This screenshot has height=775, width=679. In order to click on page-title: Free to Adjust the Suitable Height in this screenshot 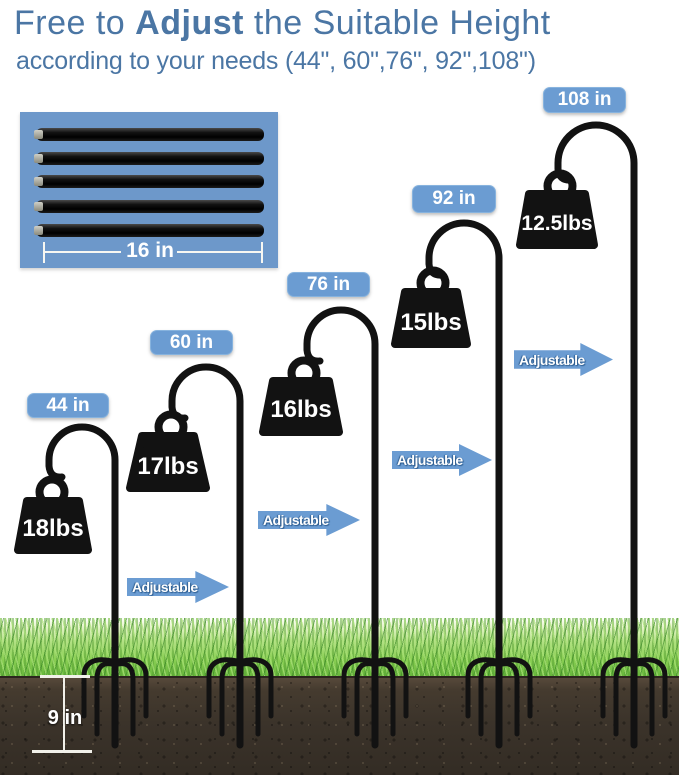, I will do `click(344, 23)`.